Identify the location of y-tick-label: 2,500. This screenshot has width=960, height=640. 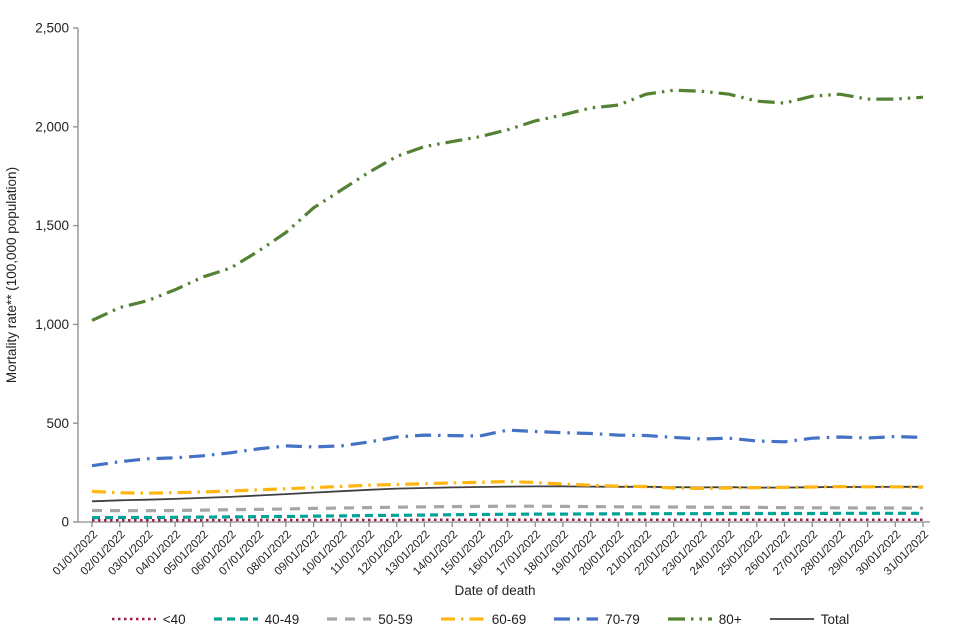
(52, 28).